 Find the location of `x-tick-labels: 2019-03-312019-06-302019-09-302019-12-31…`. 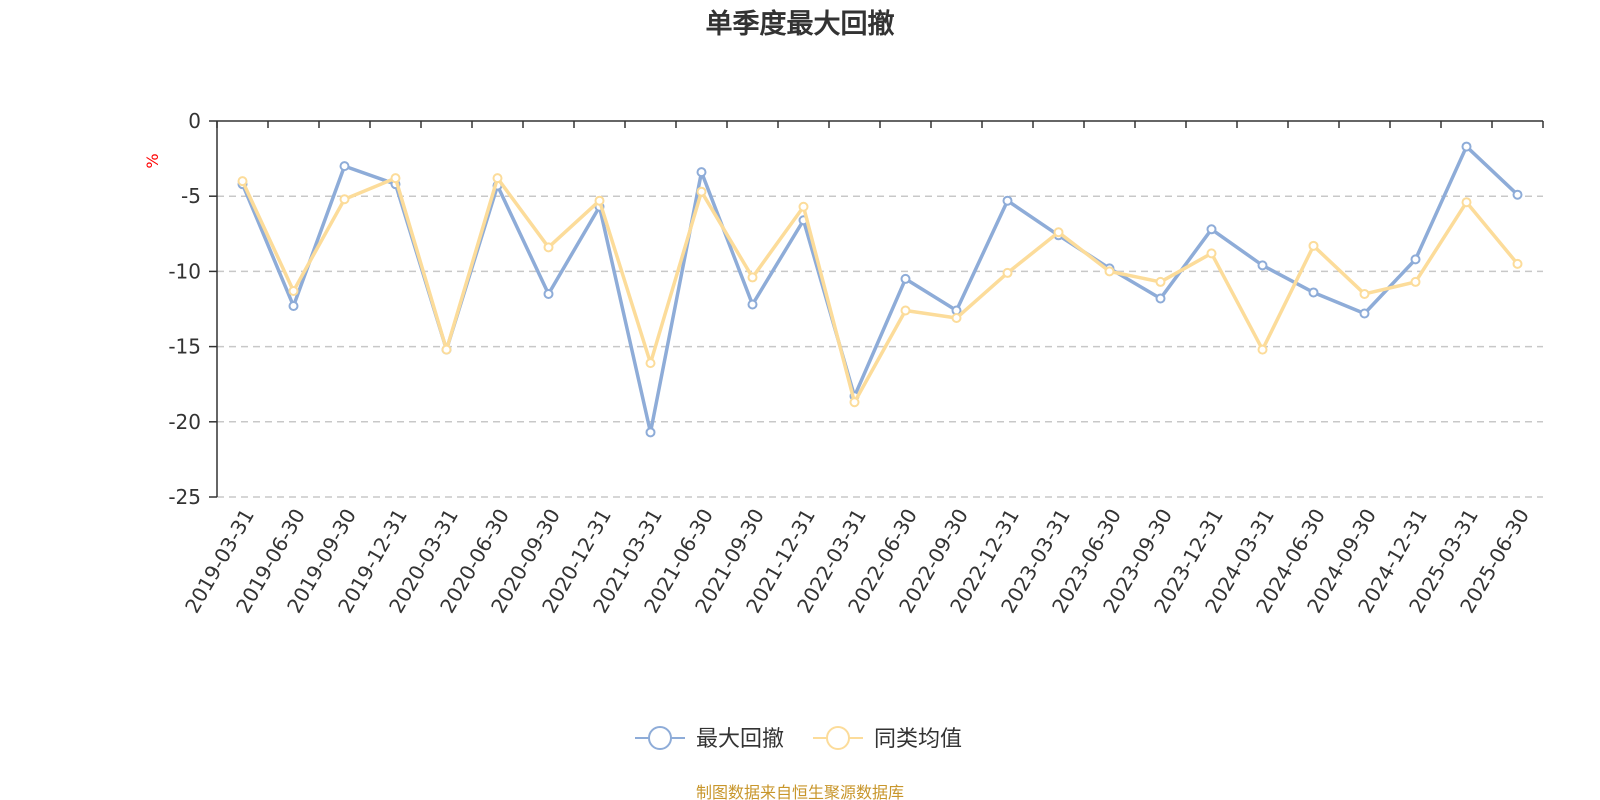

x-tick-labels: 2019-03-312019-06-302019-09-302019-12-31… is located at coordinates (857, 561).